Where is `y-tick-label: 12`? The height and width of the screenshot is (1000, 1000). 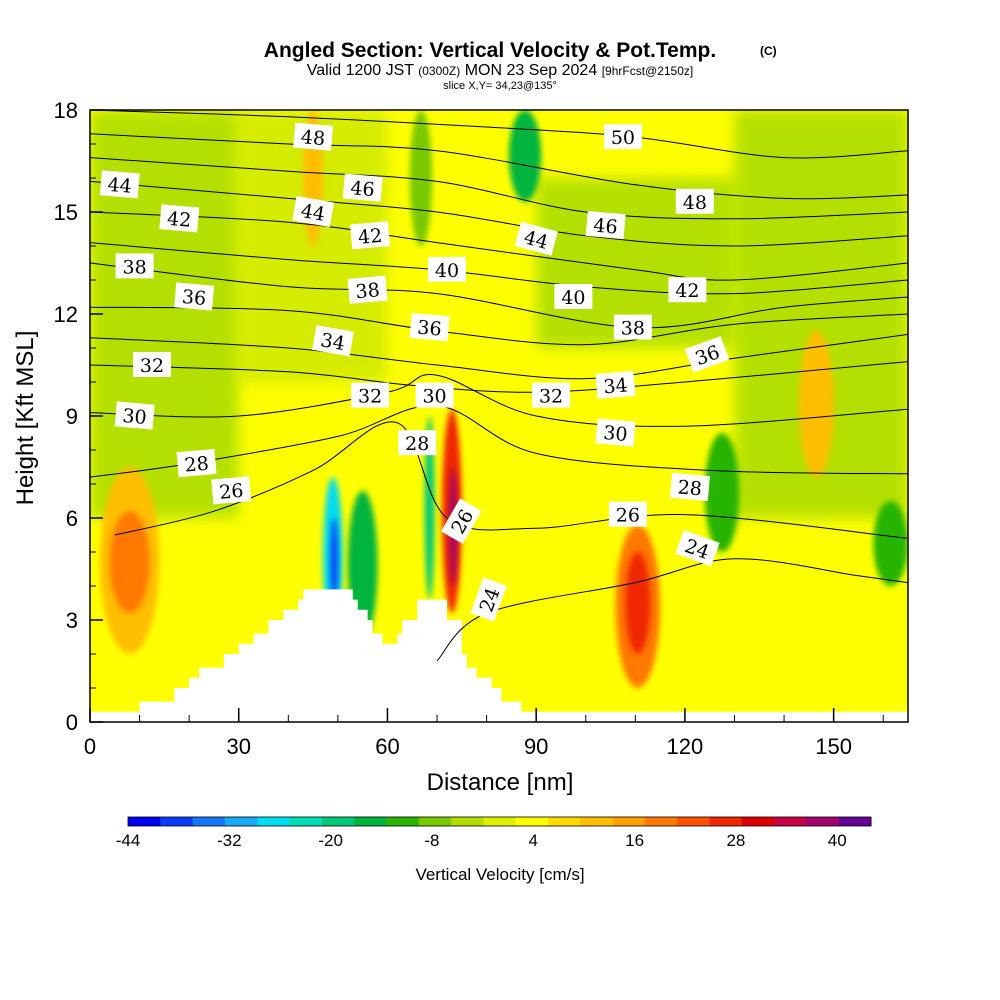 y-tick-label: 12 is located at coordinates (66, 314).